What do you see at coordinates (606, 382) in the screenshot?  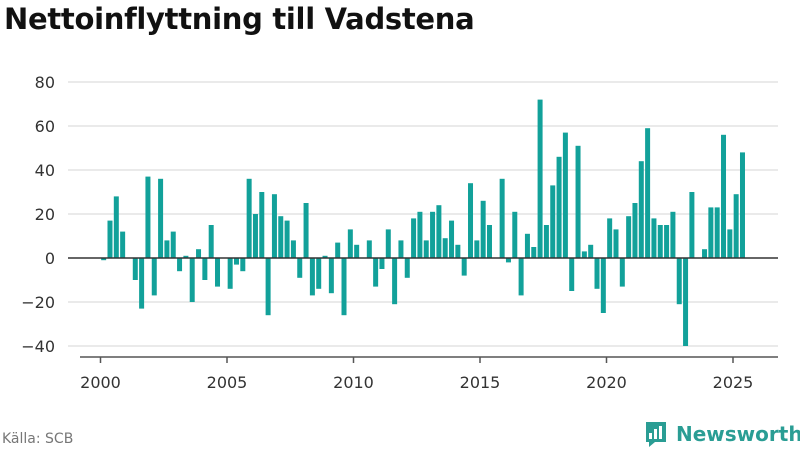 I see `x-tick-label: 2020` at bounding box center [606, 382].